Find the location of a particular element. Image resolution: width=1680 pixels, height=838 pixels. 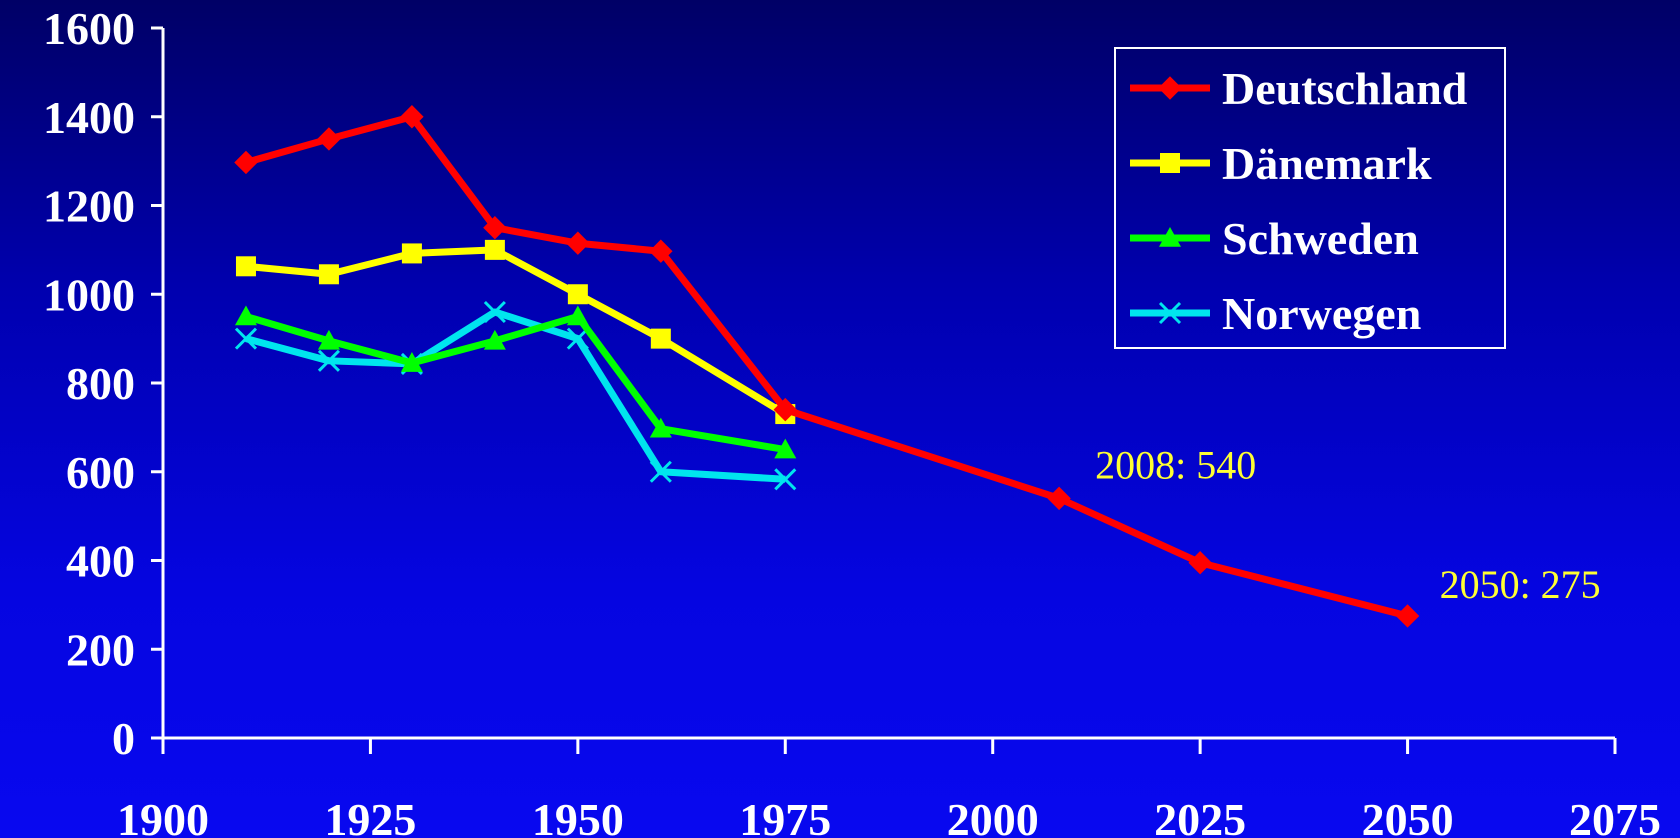

y-tick-label: 1400 is located at coordinates (89, 117).